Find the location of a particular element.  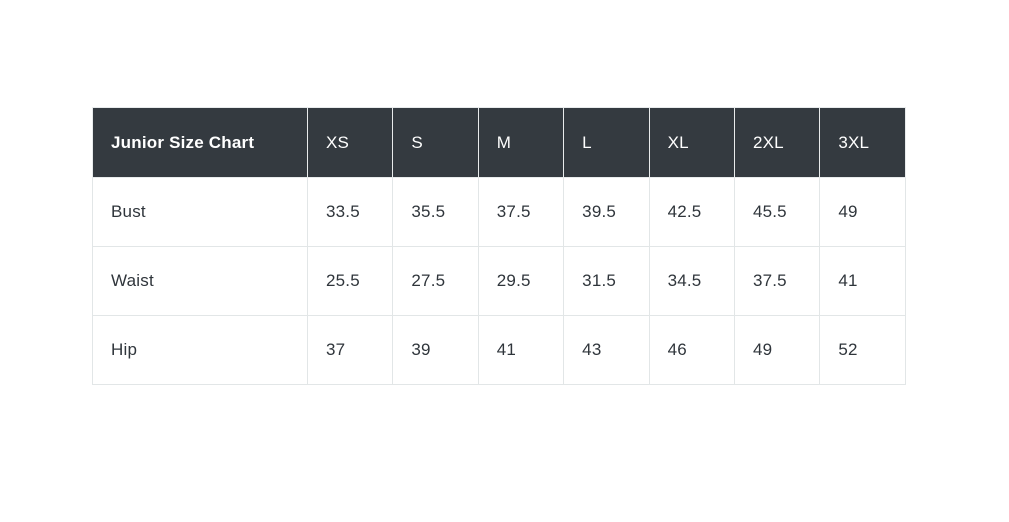

size-chart-header: Junior Size Chart XS S M L XL 2XL 3XL is located at coordinates (499, 142).